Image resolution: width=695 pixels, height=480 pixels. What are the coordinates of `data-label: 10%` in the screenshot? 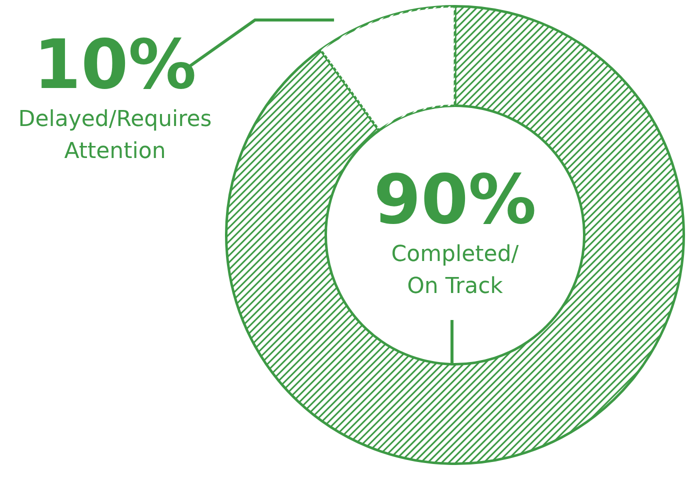 It's located at (115, 65).